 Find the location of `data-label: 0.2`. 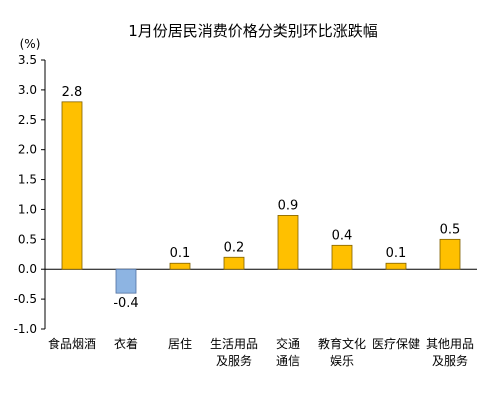

data-label: 0.2 is located at coordinates (234, 247).